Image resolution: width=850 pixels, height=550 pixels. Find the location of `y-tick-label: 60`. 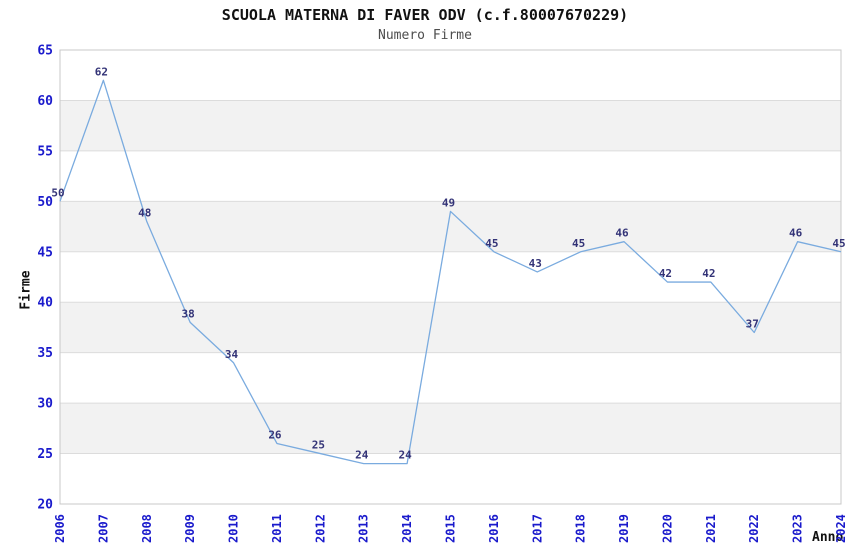

y-tick-label: 60 is located at coordinates (45, 101).